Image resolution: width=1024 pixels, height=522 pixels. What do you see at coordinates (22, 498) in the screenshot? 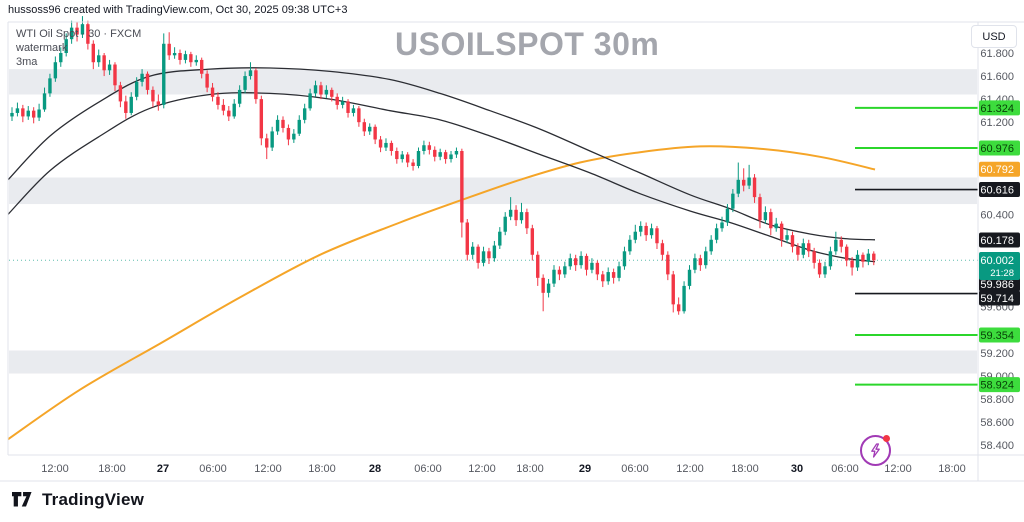
I see `tradingview-logo-icon` at bounding box center [22, 498].